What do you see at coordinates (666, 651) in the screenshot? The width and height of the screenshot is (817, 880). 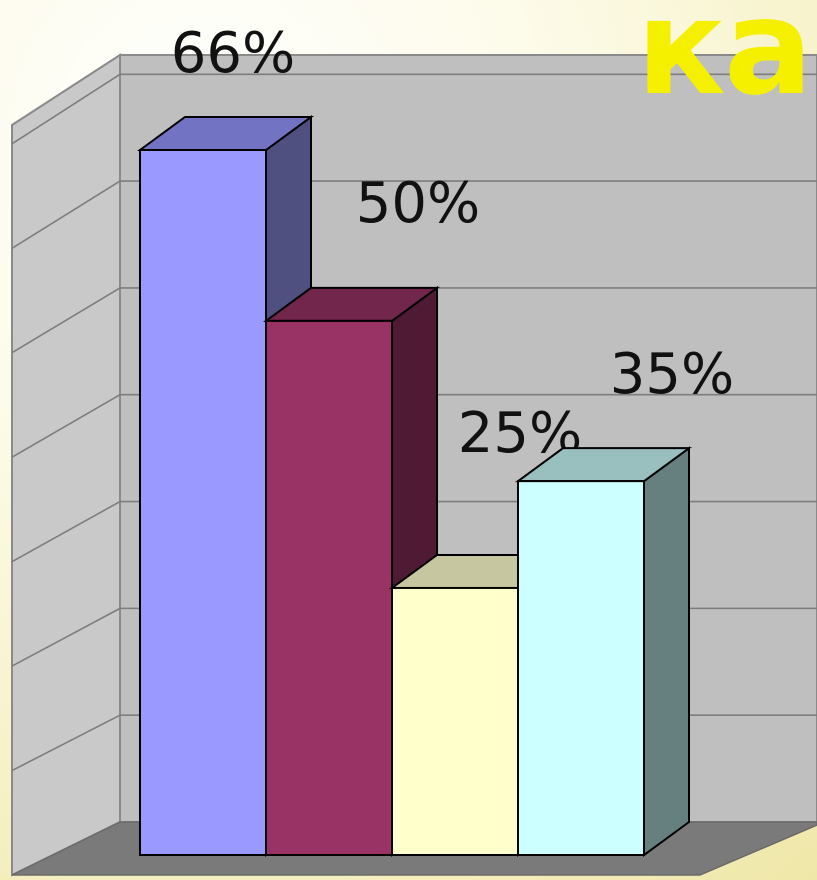 I see `bar-side` at bounding box center [666, 651].